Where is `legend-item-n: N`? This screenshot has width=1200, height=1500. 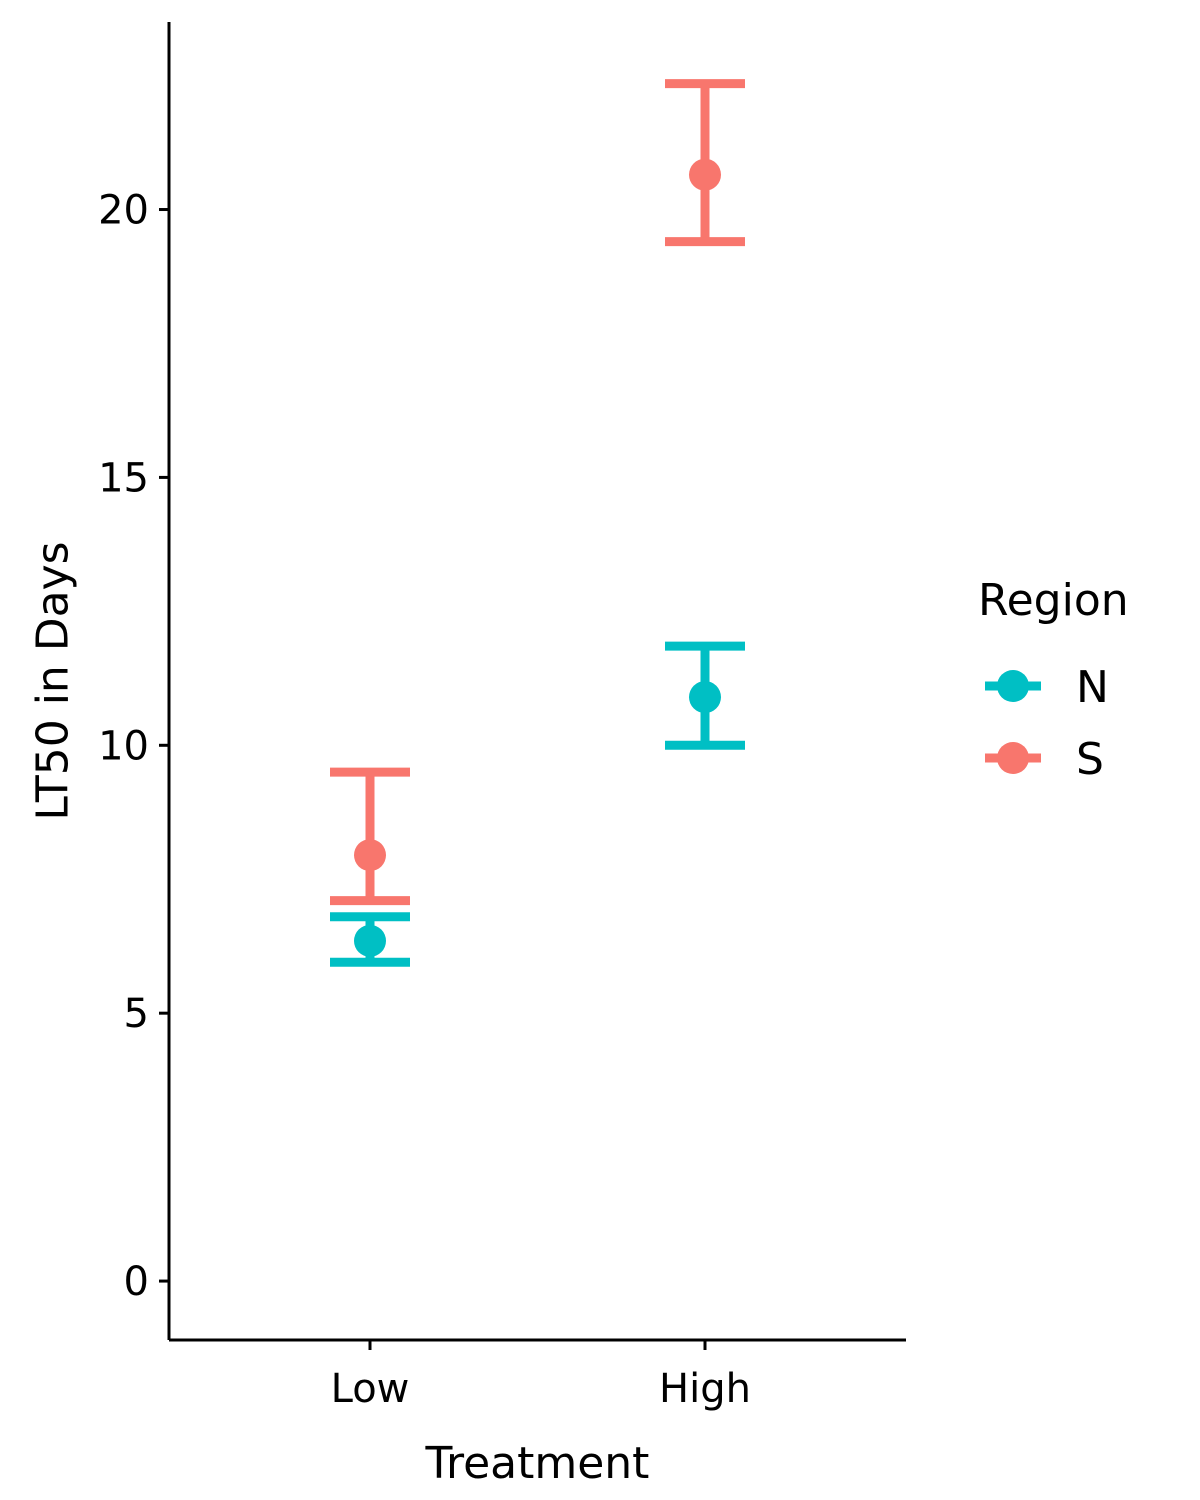
legend-item-n: N is located at coordinates (1047, 687).